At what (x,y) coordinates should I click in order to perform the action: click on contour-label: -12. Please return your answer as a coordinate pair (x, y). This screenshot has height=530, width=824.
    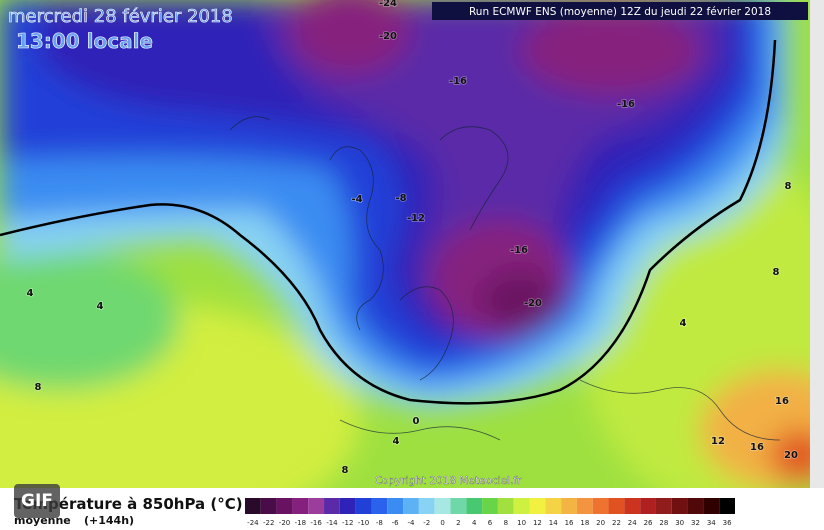
    Looking at the image, I should click on (416, 218).